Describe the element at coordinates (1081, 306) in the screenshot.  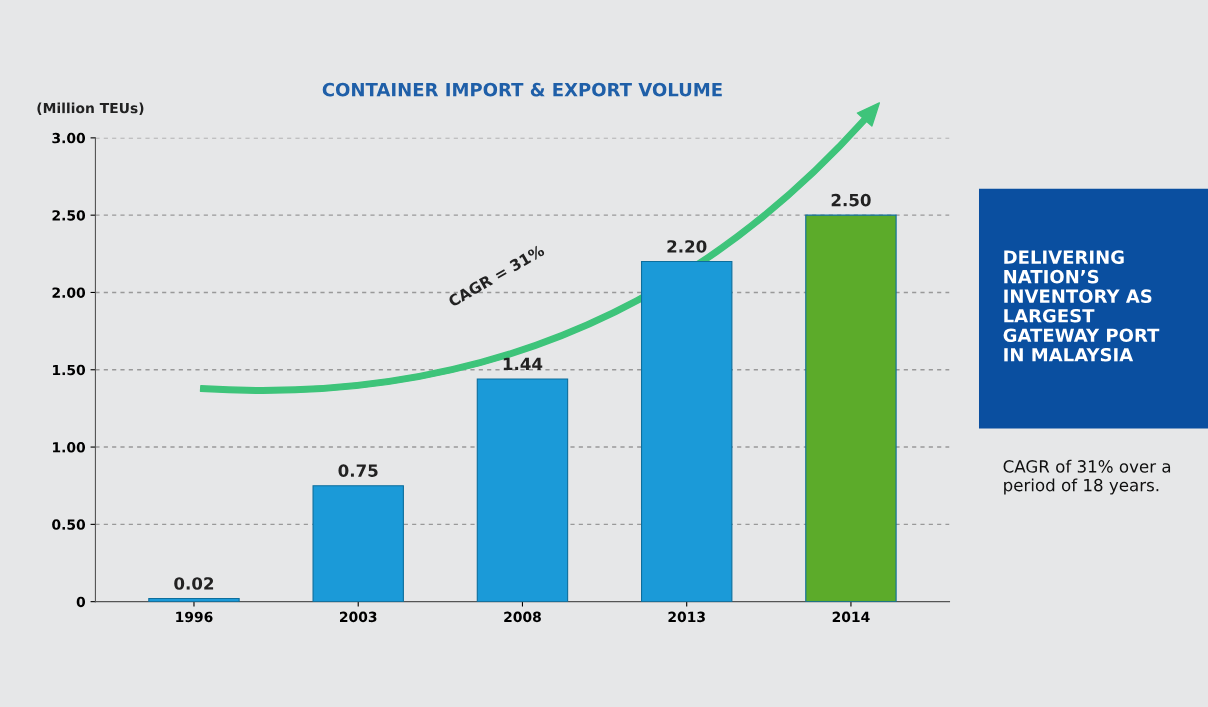
I see `text: DELIVERING NATION’S INVENTORY AS LARGEST GATEWAY PORT IN MALAYSIA` at that location.